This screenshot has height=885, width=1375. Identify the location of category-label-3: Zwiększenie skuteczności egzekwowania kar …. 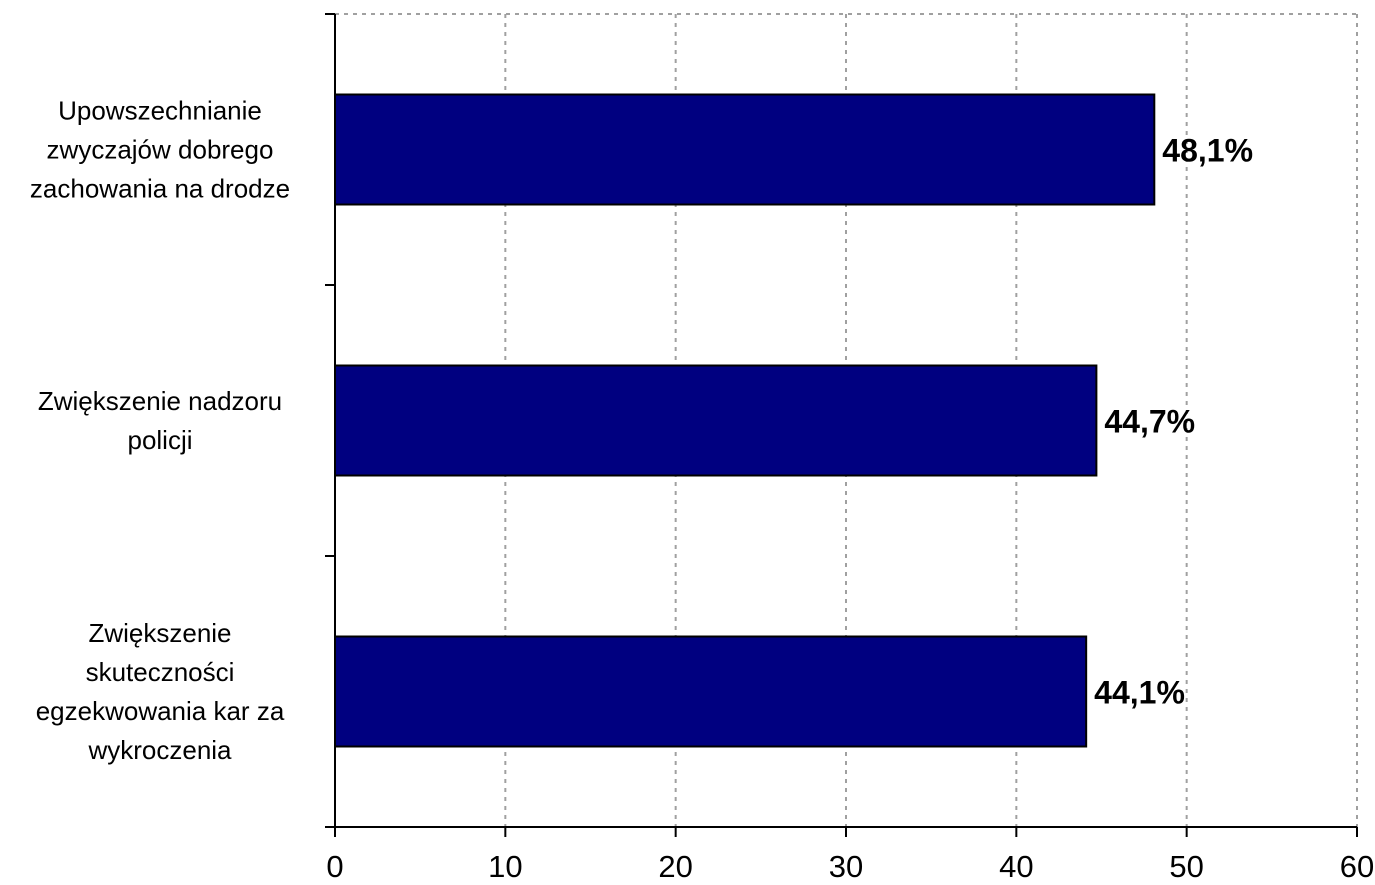
(160, 691).